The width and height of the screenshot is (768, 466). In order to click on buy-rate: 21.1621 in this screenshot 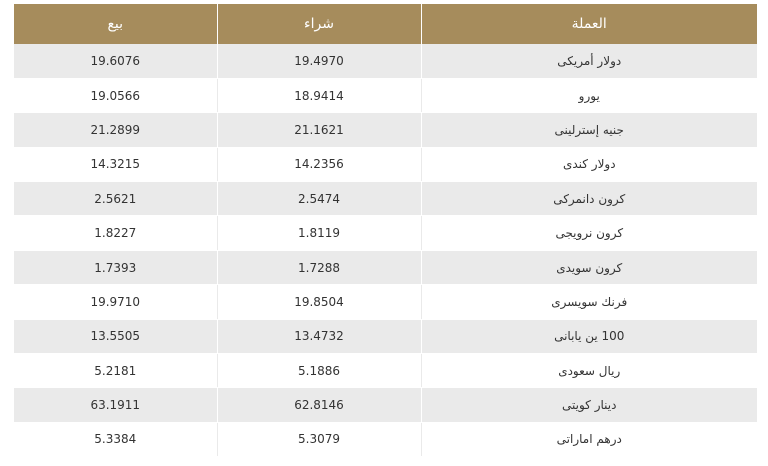, I will do `click(318, 130)`.